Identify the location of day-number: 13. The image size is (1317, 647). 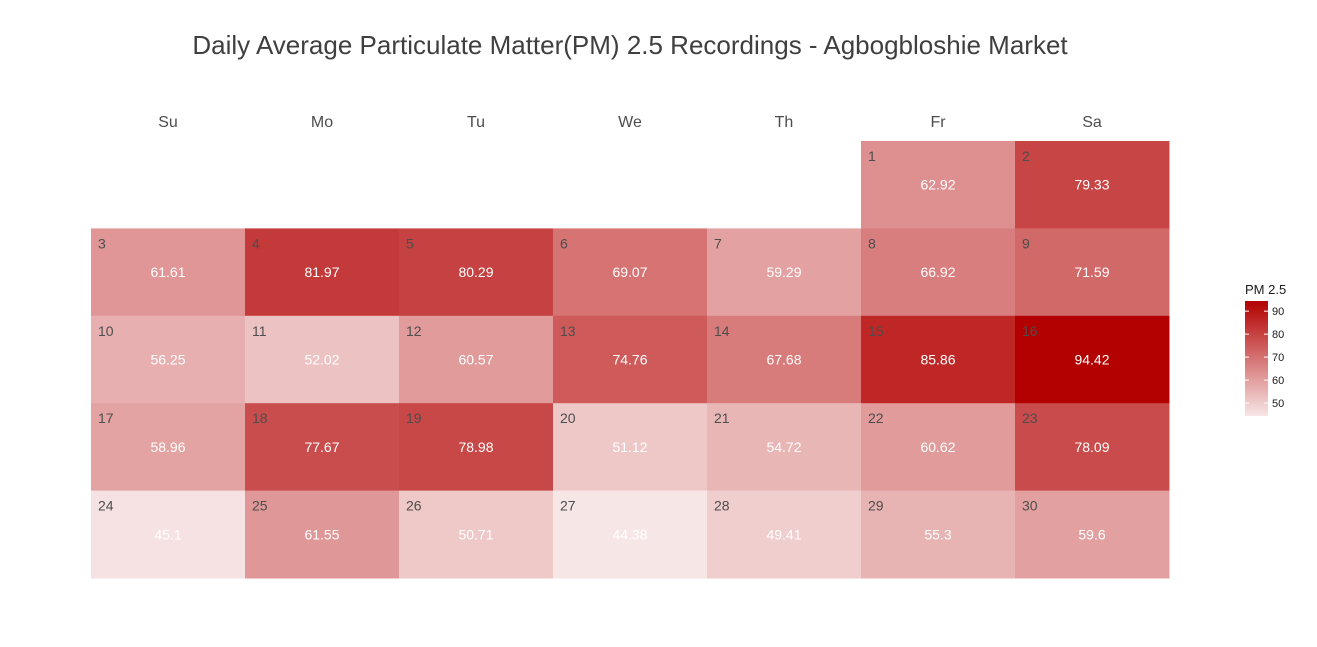
(568, 331).